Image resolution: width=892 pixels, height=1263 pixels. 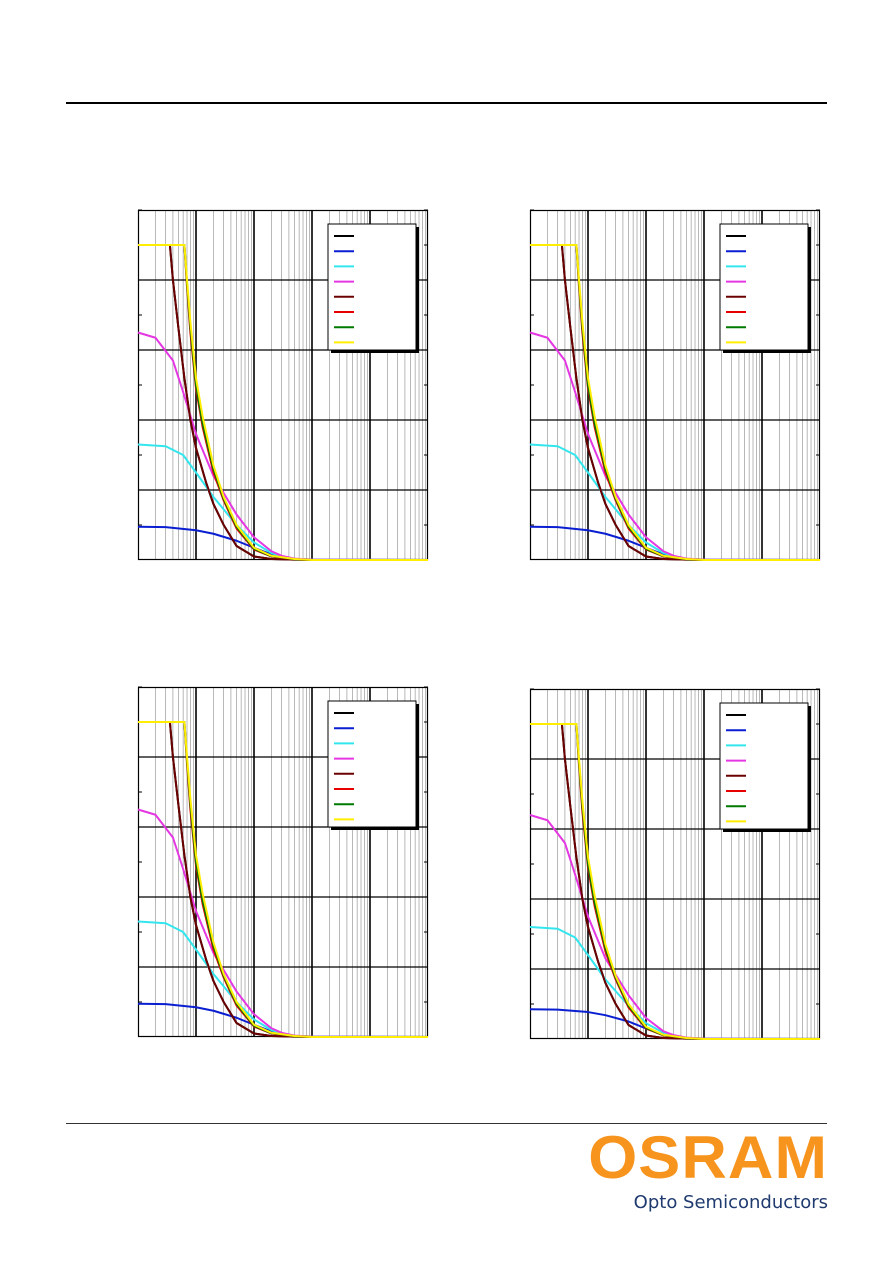 I want to click on osram-logo: OSRAM Opto Semiconductors, so click(x=708, y=1171).